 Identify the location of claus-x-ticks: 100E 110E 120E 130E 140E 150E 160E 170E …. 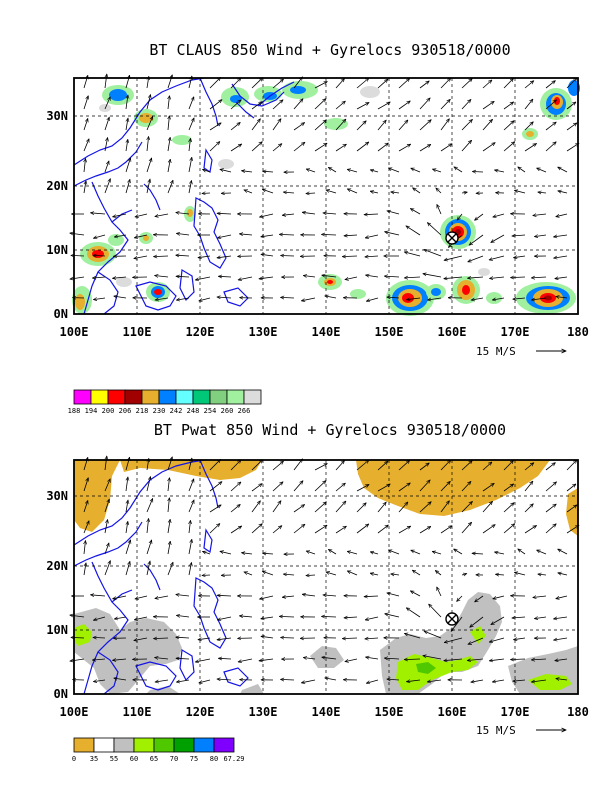
(324, 332).